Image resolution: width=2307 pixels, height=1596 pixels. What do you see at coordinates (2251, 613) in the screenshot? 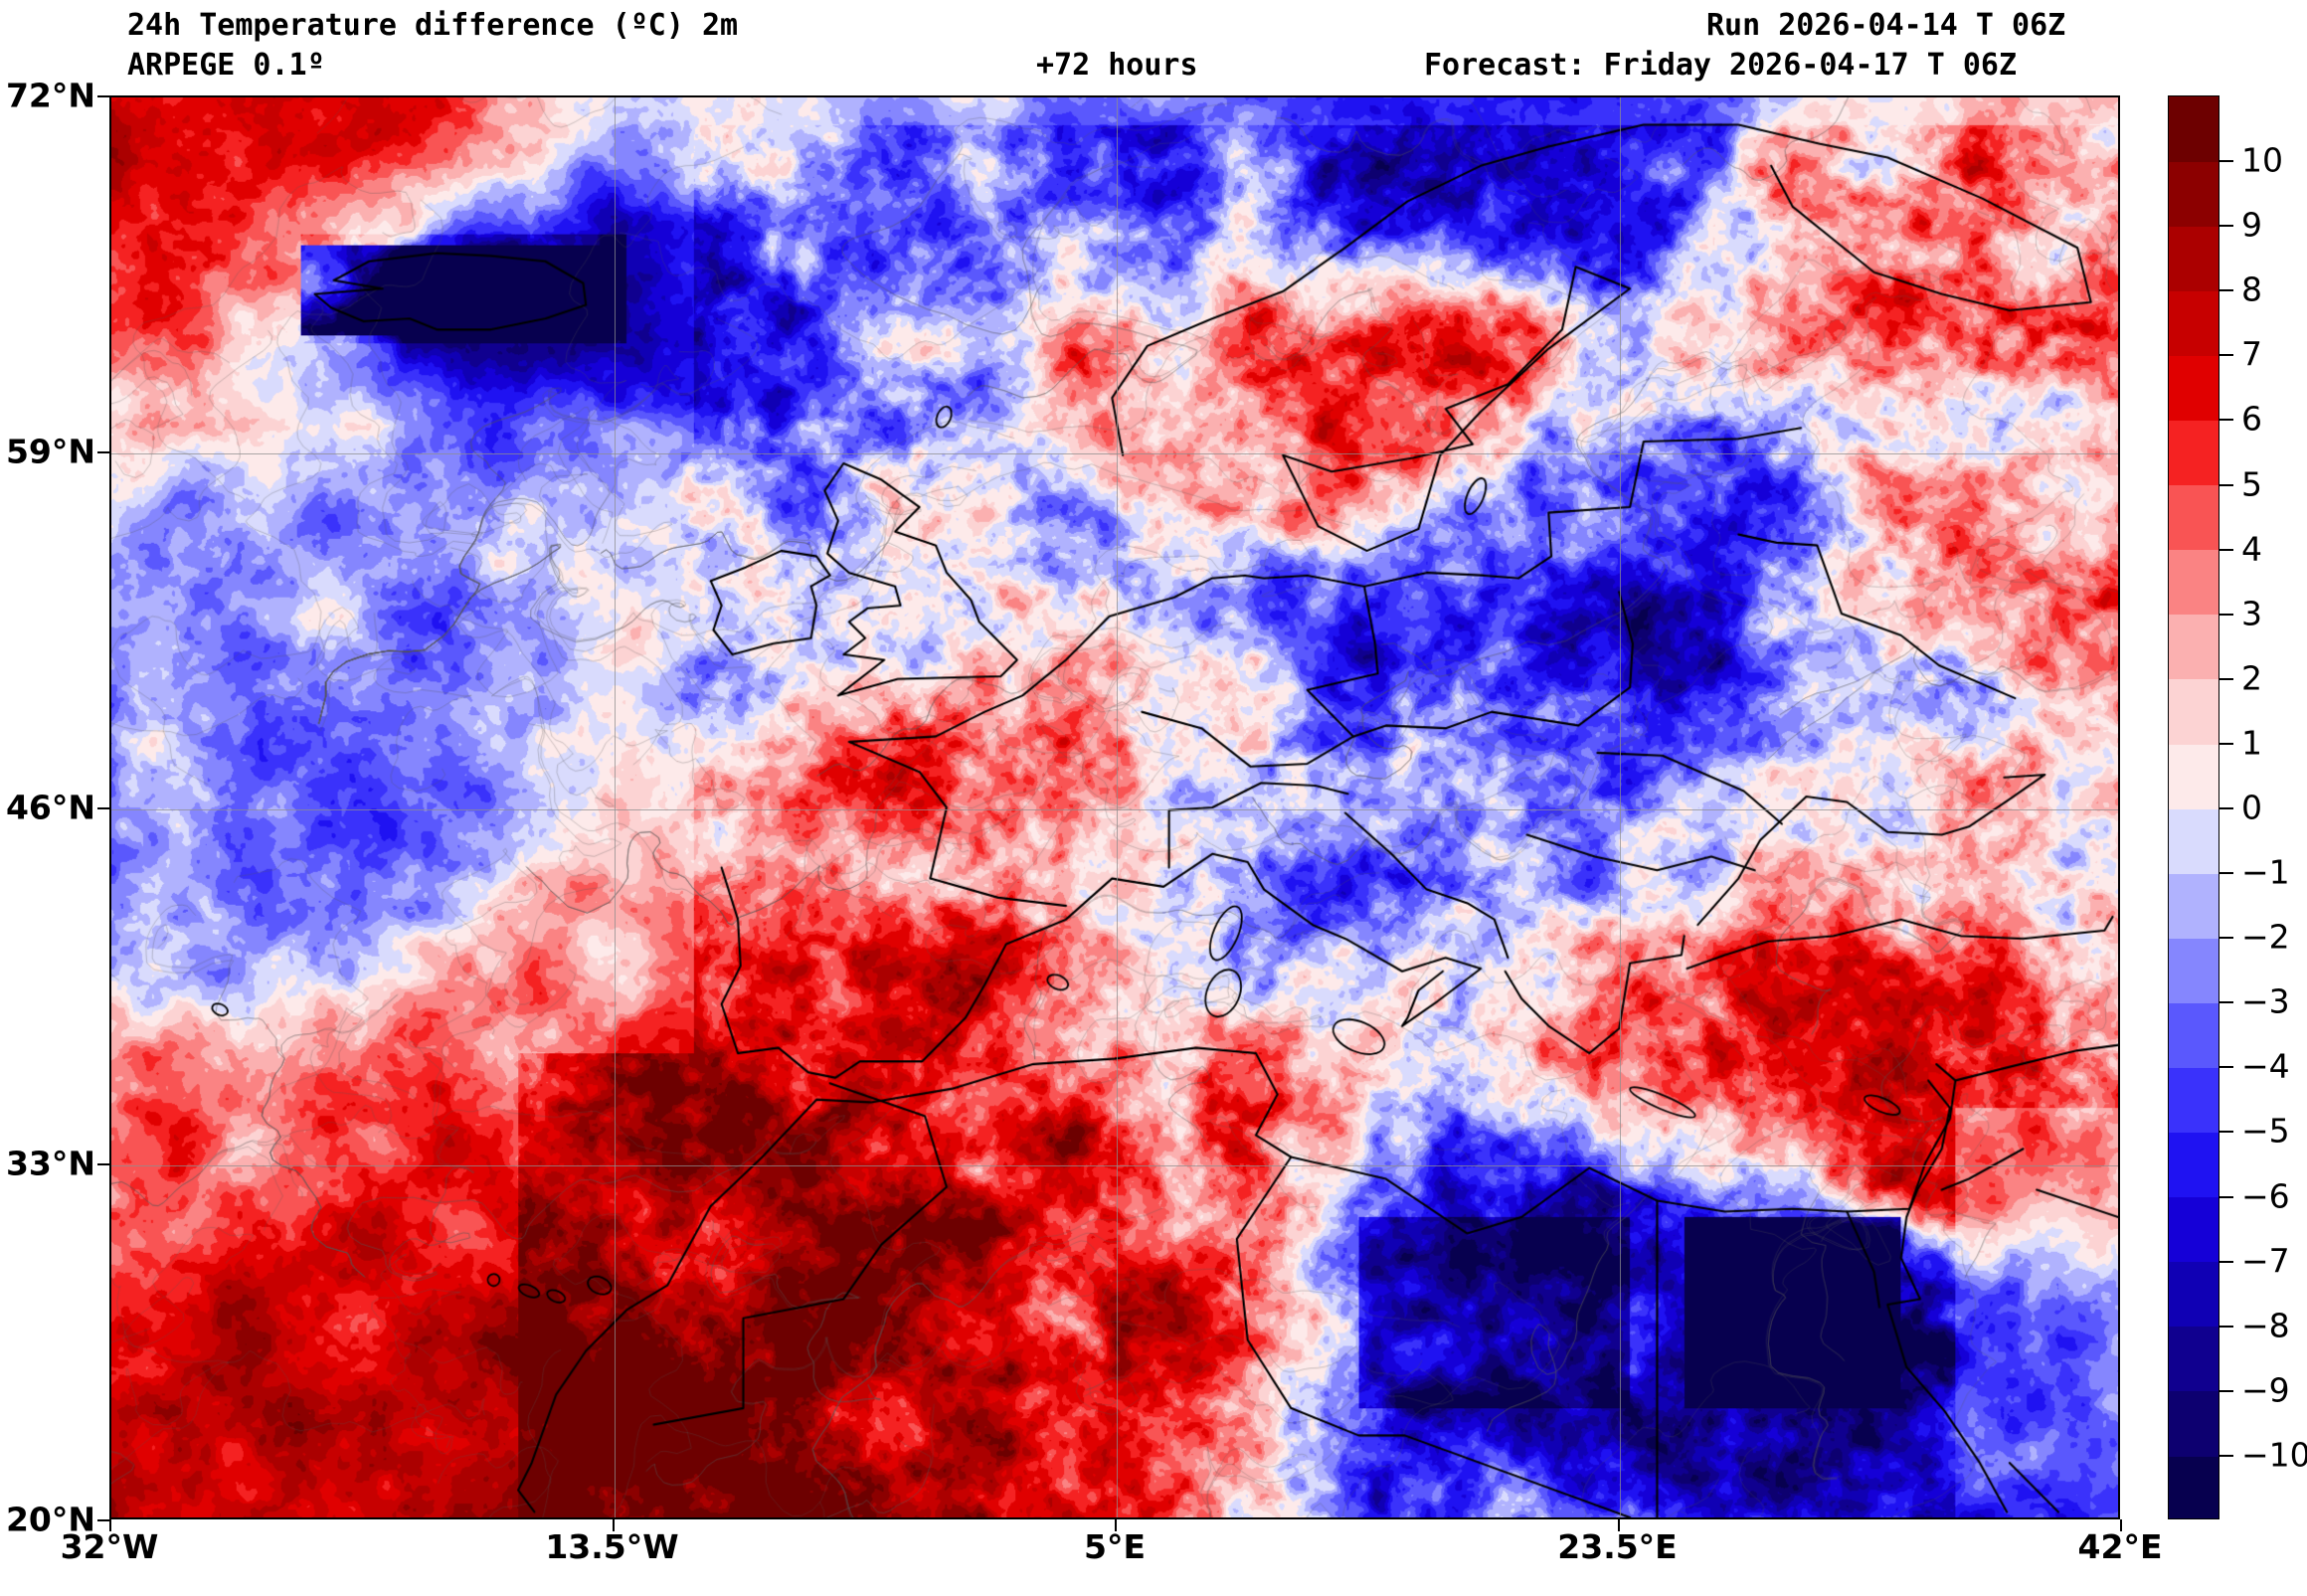
I see `colorbar-tick-label: 3` at bounding box center [2251, 613].